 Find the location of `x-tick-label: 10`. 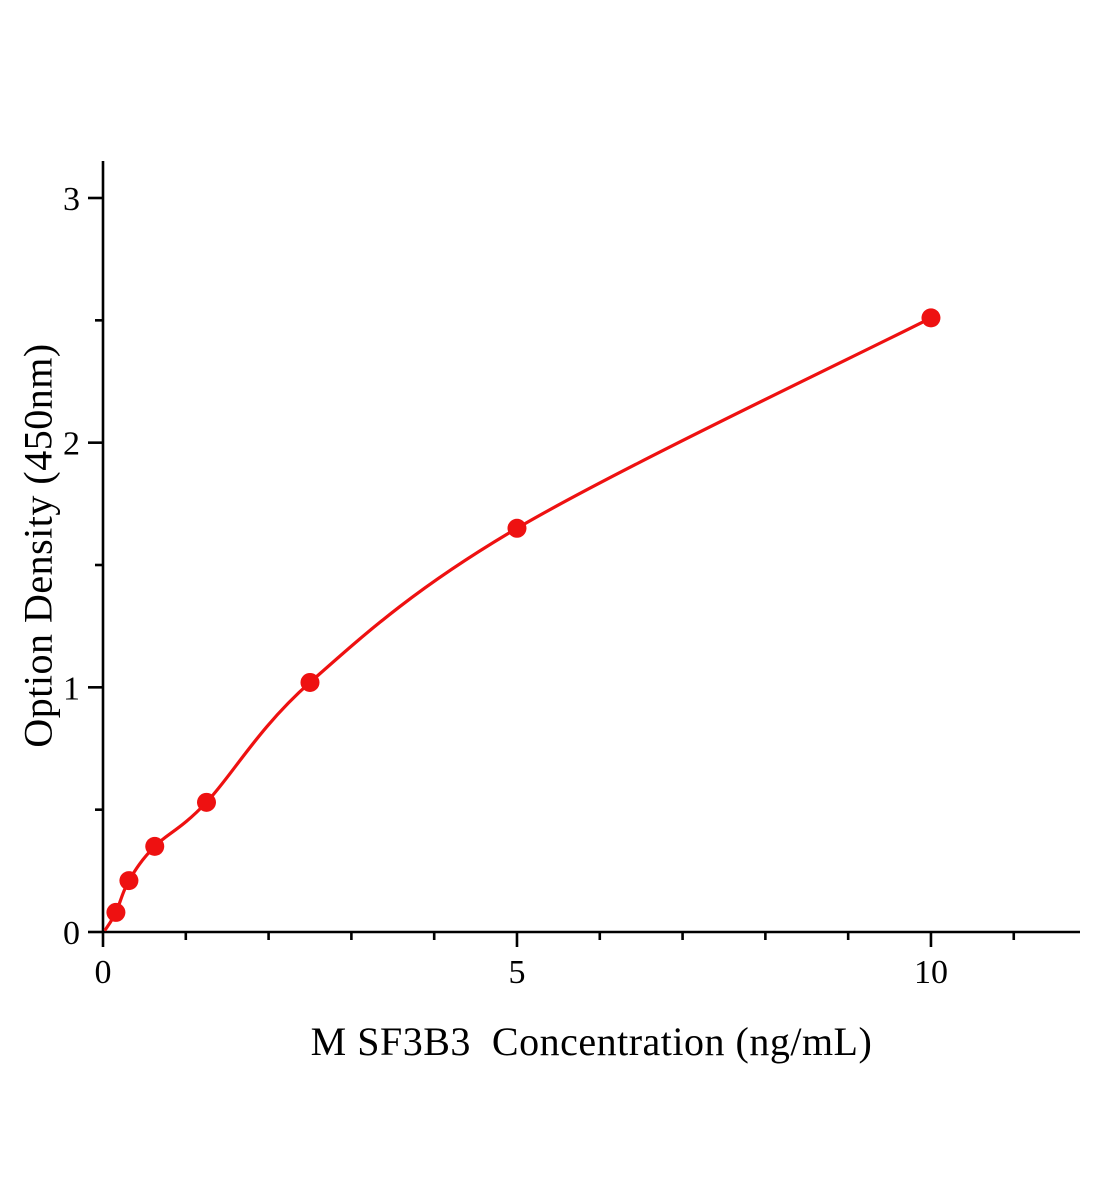

x-tick-label: 10 is located at coordinates (931, 972).